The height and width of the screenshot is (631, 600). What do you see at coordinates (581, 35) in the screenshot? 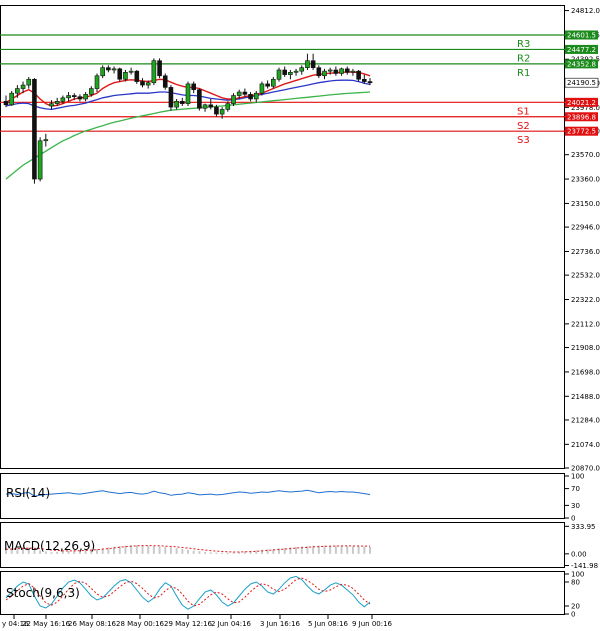
I see `level-badge-text: 24601.5` at bounding box center [581, 35].